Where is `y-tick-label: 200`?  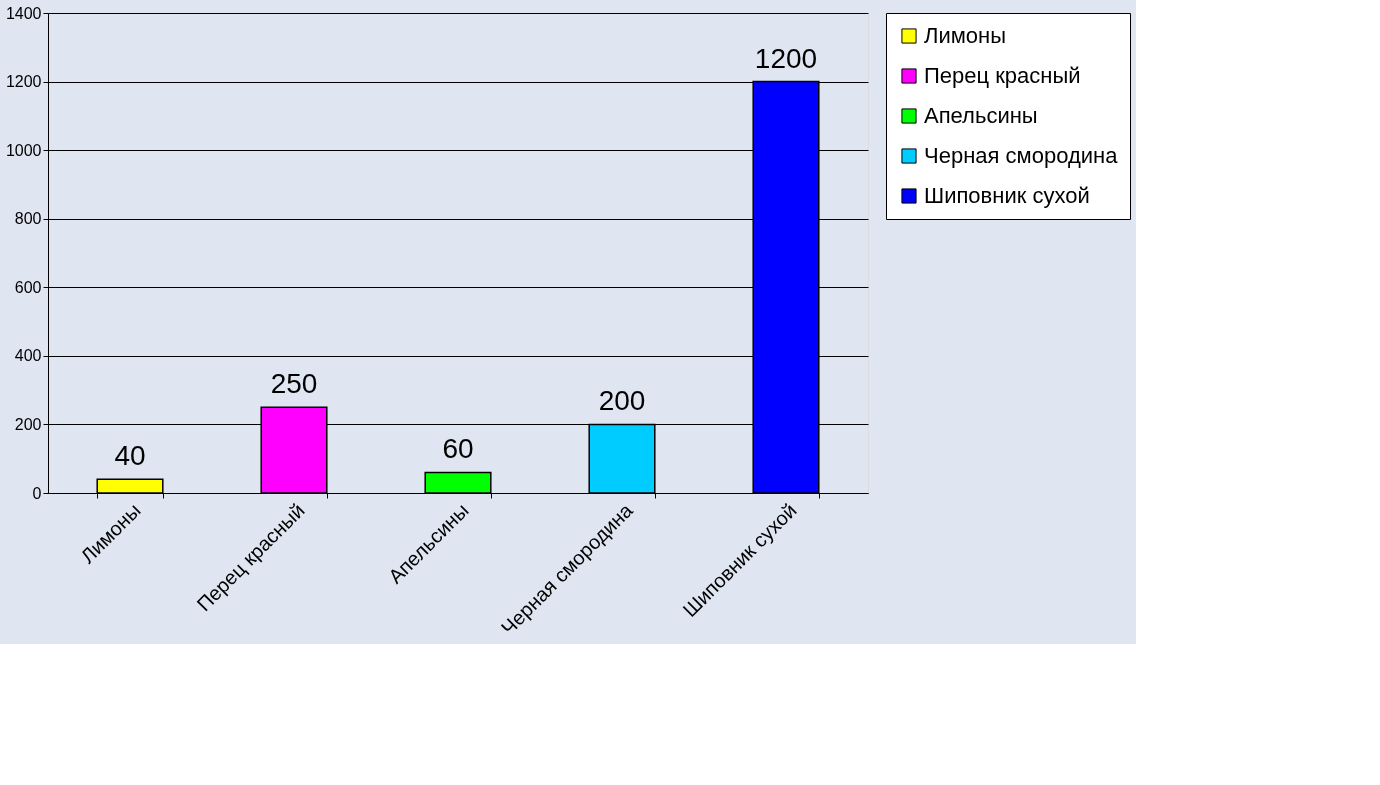 y-tick-label: 200 is located at coordinates (28, 424).